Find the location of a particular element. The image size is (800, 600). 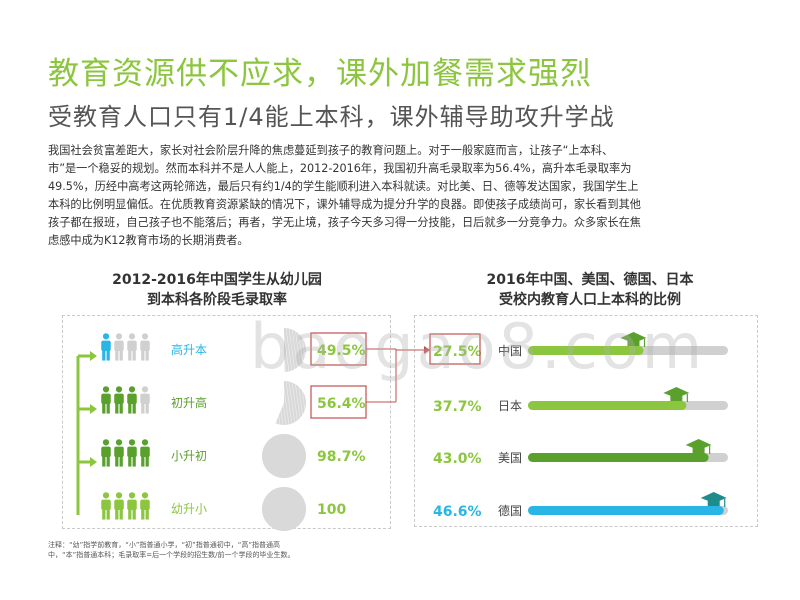

footnote-line: 注释：“幼”指学前教育，“小”指普通小学，“初”指普通初中，“高”指普通高 is located at coordinates (164, 545).